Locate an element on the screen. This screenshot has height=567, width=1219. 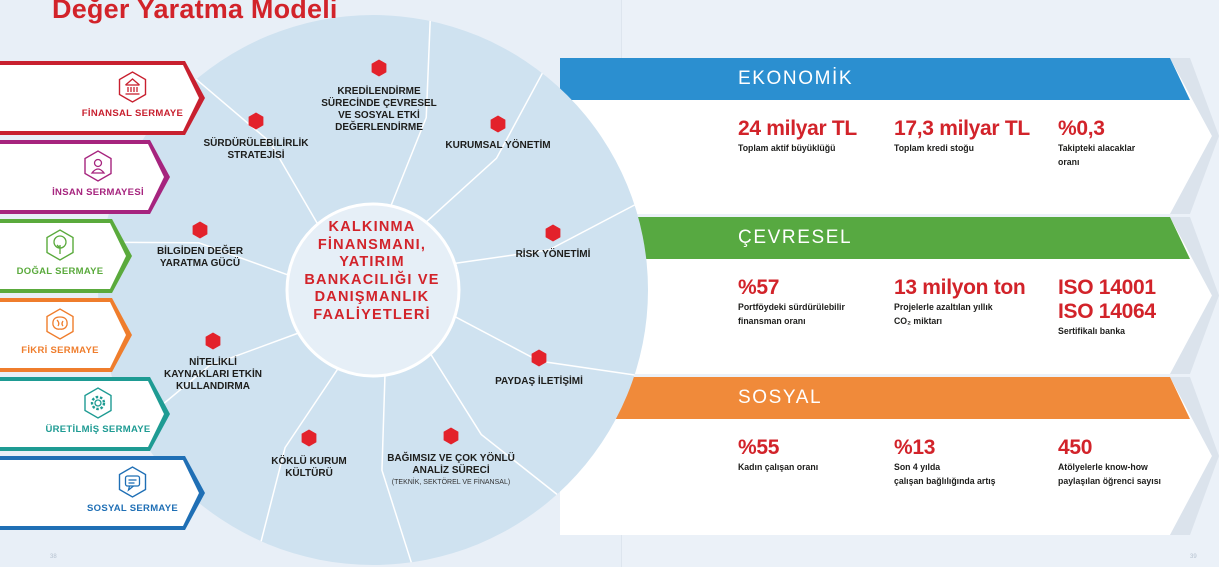
capital-label: SOSYAL SERMAYE is located at coordinates (132, 508).